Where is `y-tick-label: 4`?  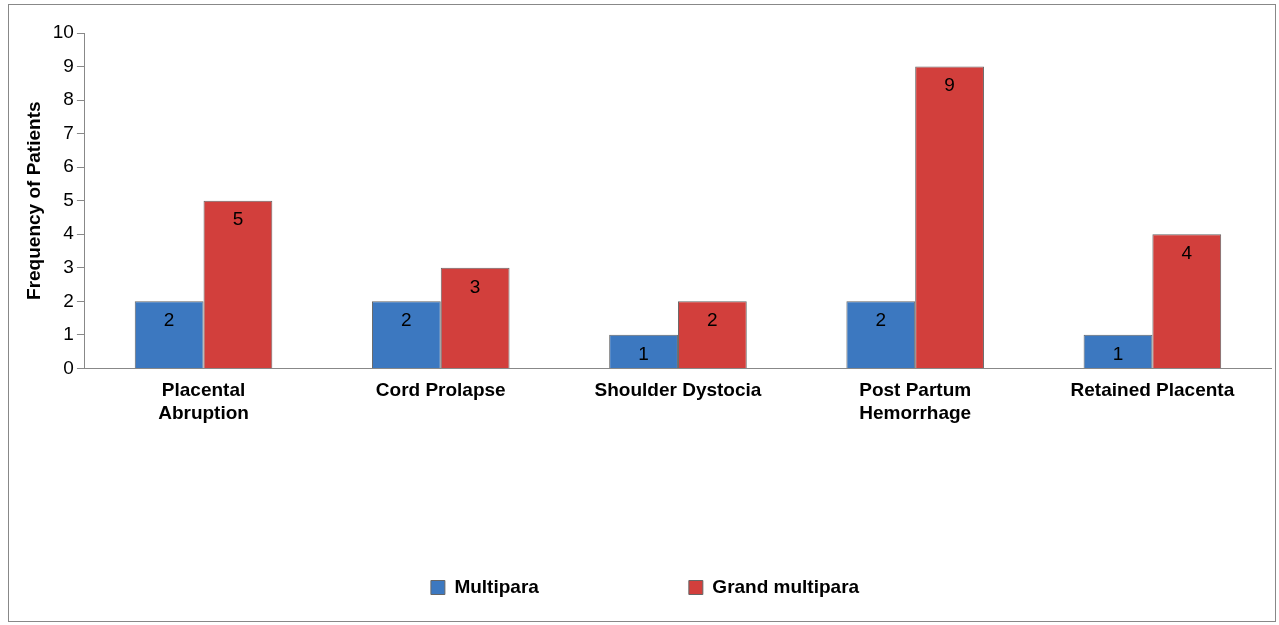 y-tick-label: 4 is located at coordinates (69, 233).